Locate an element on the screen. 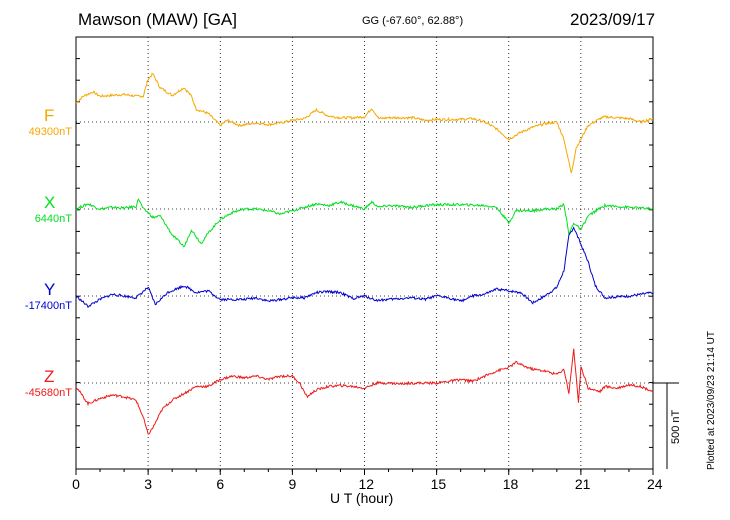 Image resolution: width=730 pixels, height=520 pixels. station-title: Mawson (MAW) [GA] is located at coordinates (157, 19).